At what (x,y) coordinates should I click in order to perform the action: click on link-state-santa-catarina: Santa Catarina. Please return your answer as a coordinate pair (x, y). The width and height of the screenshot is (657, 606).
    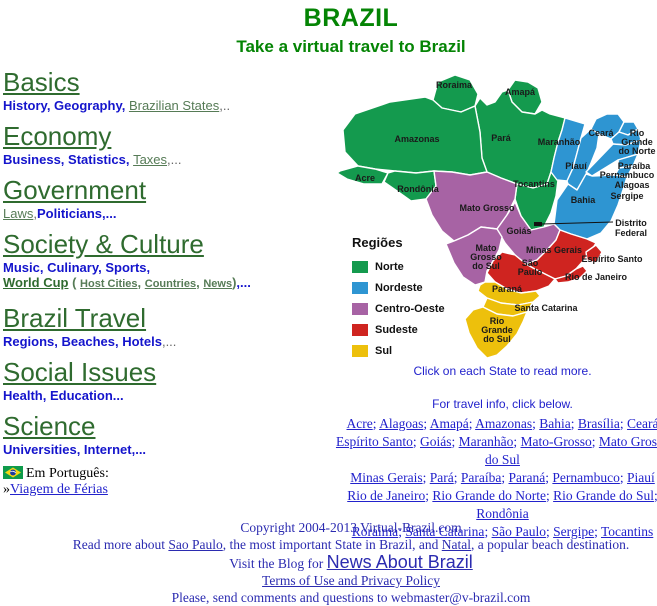
    Looking at the image, I should click on (445, 531).